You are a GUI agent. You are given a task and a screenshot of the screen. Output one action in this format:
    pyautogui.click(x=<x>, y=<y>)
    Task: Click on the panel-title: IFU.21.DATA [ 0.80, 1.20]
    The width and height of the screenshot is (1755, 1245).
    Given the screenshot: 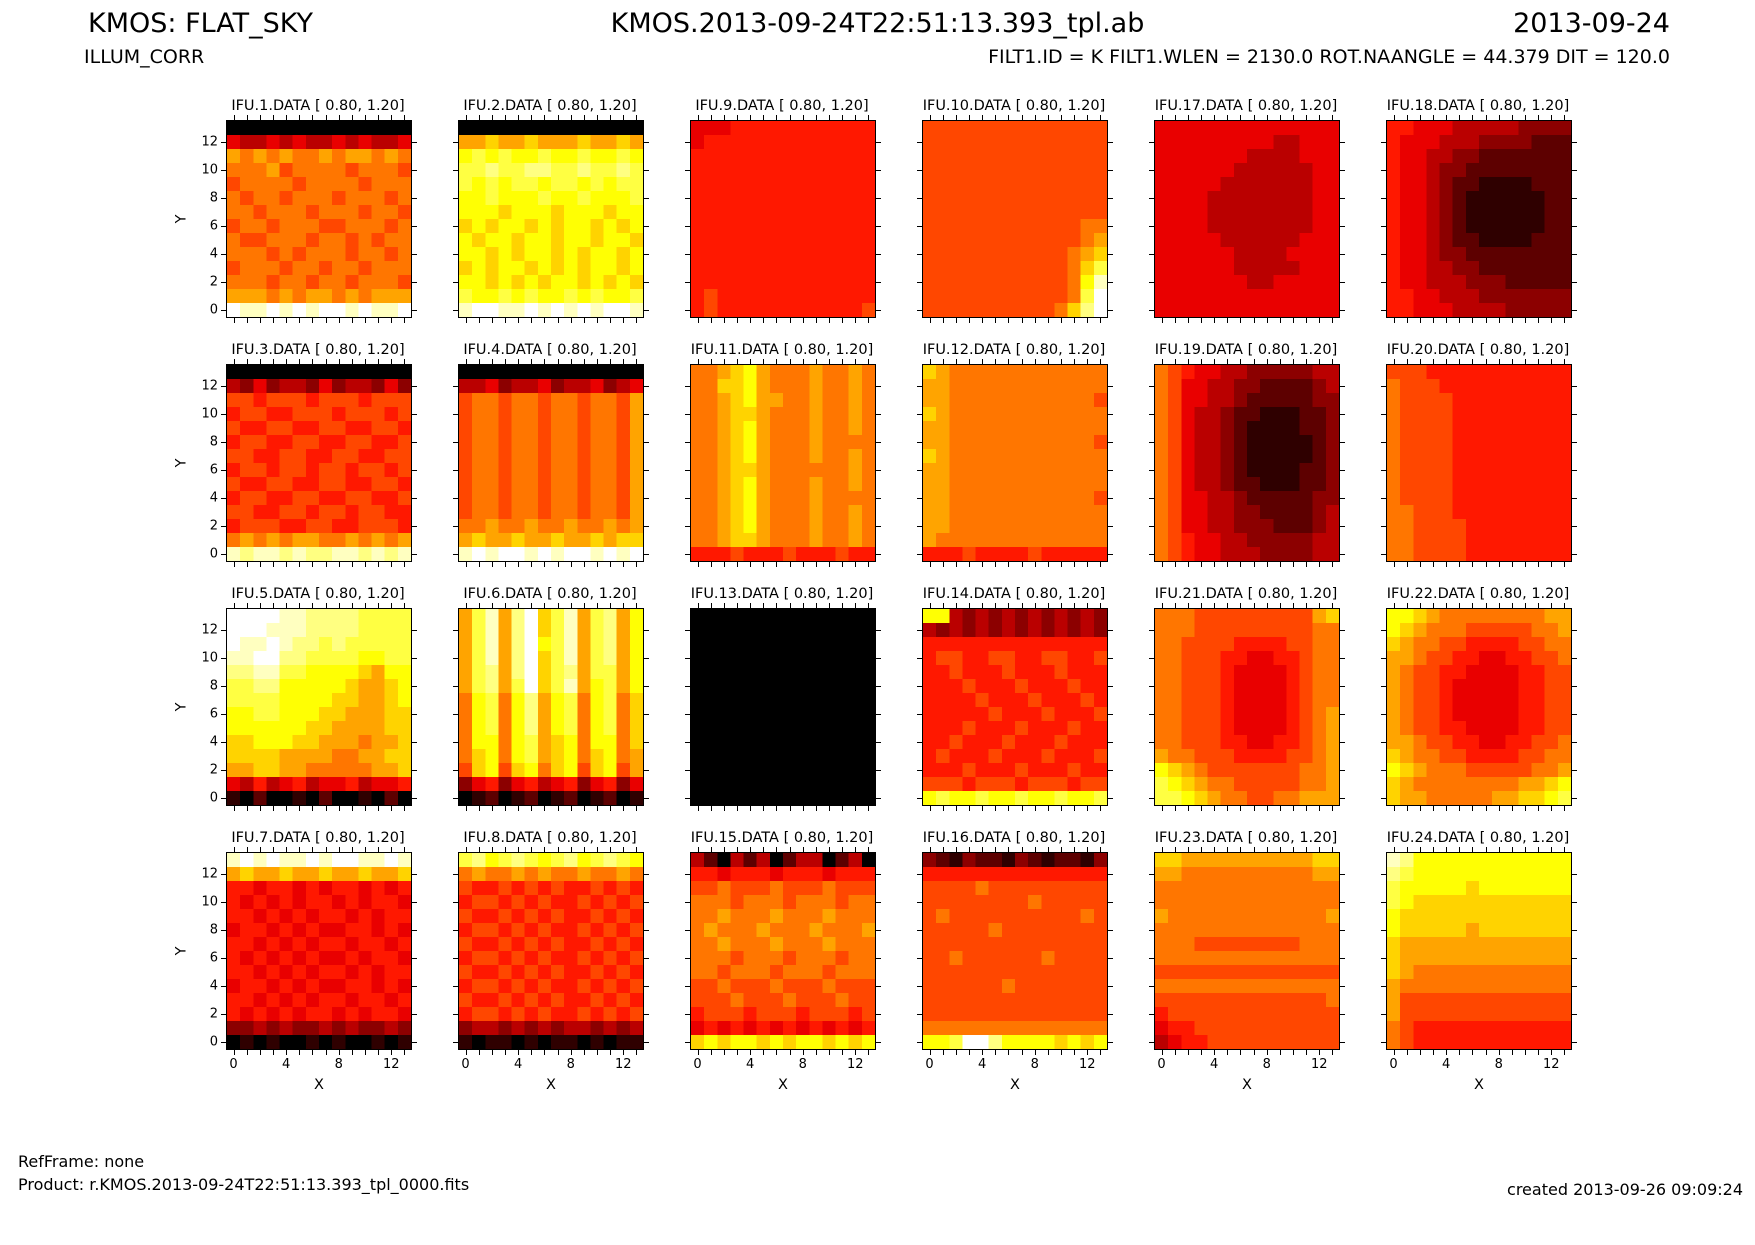 What is the action you would take?
    pyautogui.click(x=1246, y=594)
    